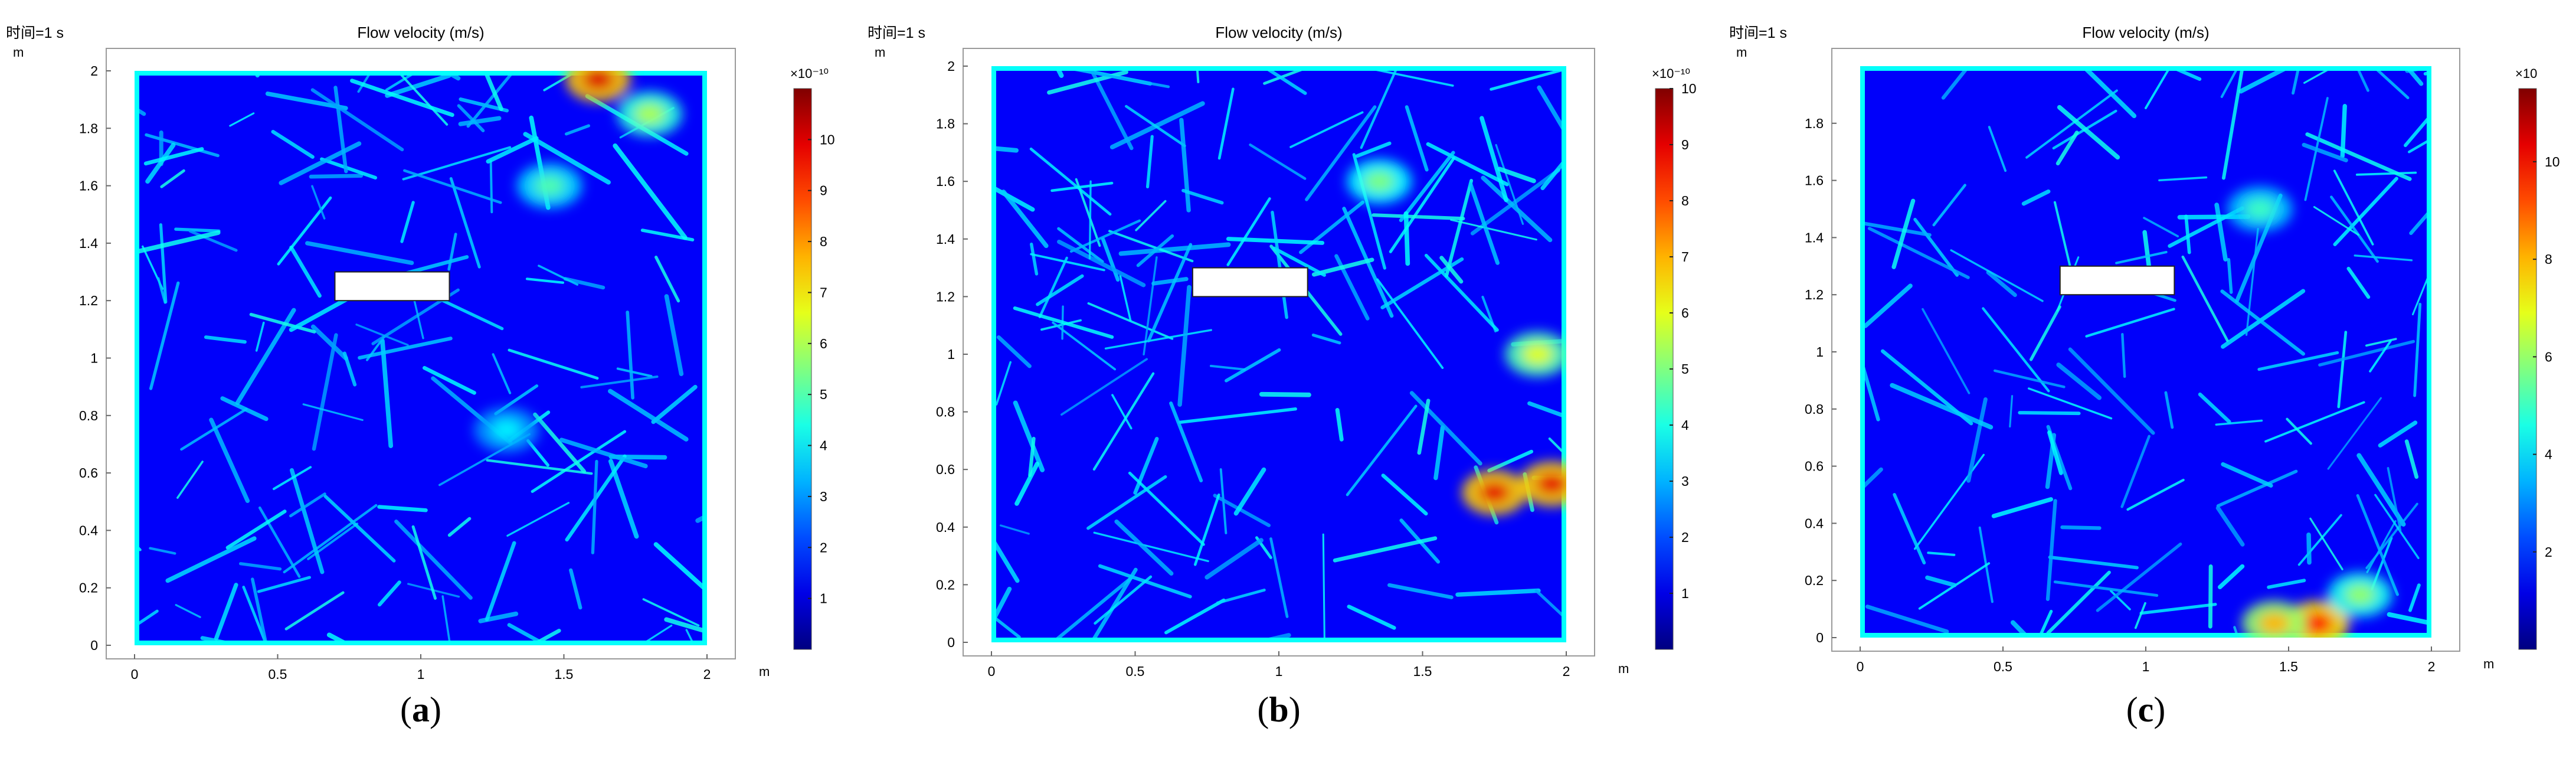  Describe the element at coordinates (946, 124) in the screenshot. I see `y-tick-label: 1.8` at that location.